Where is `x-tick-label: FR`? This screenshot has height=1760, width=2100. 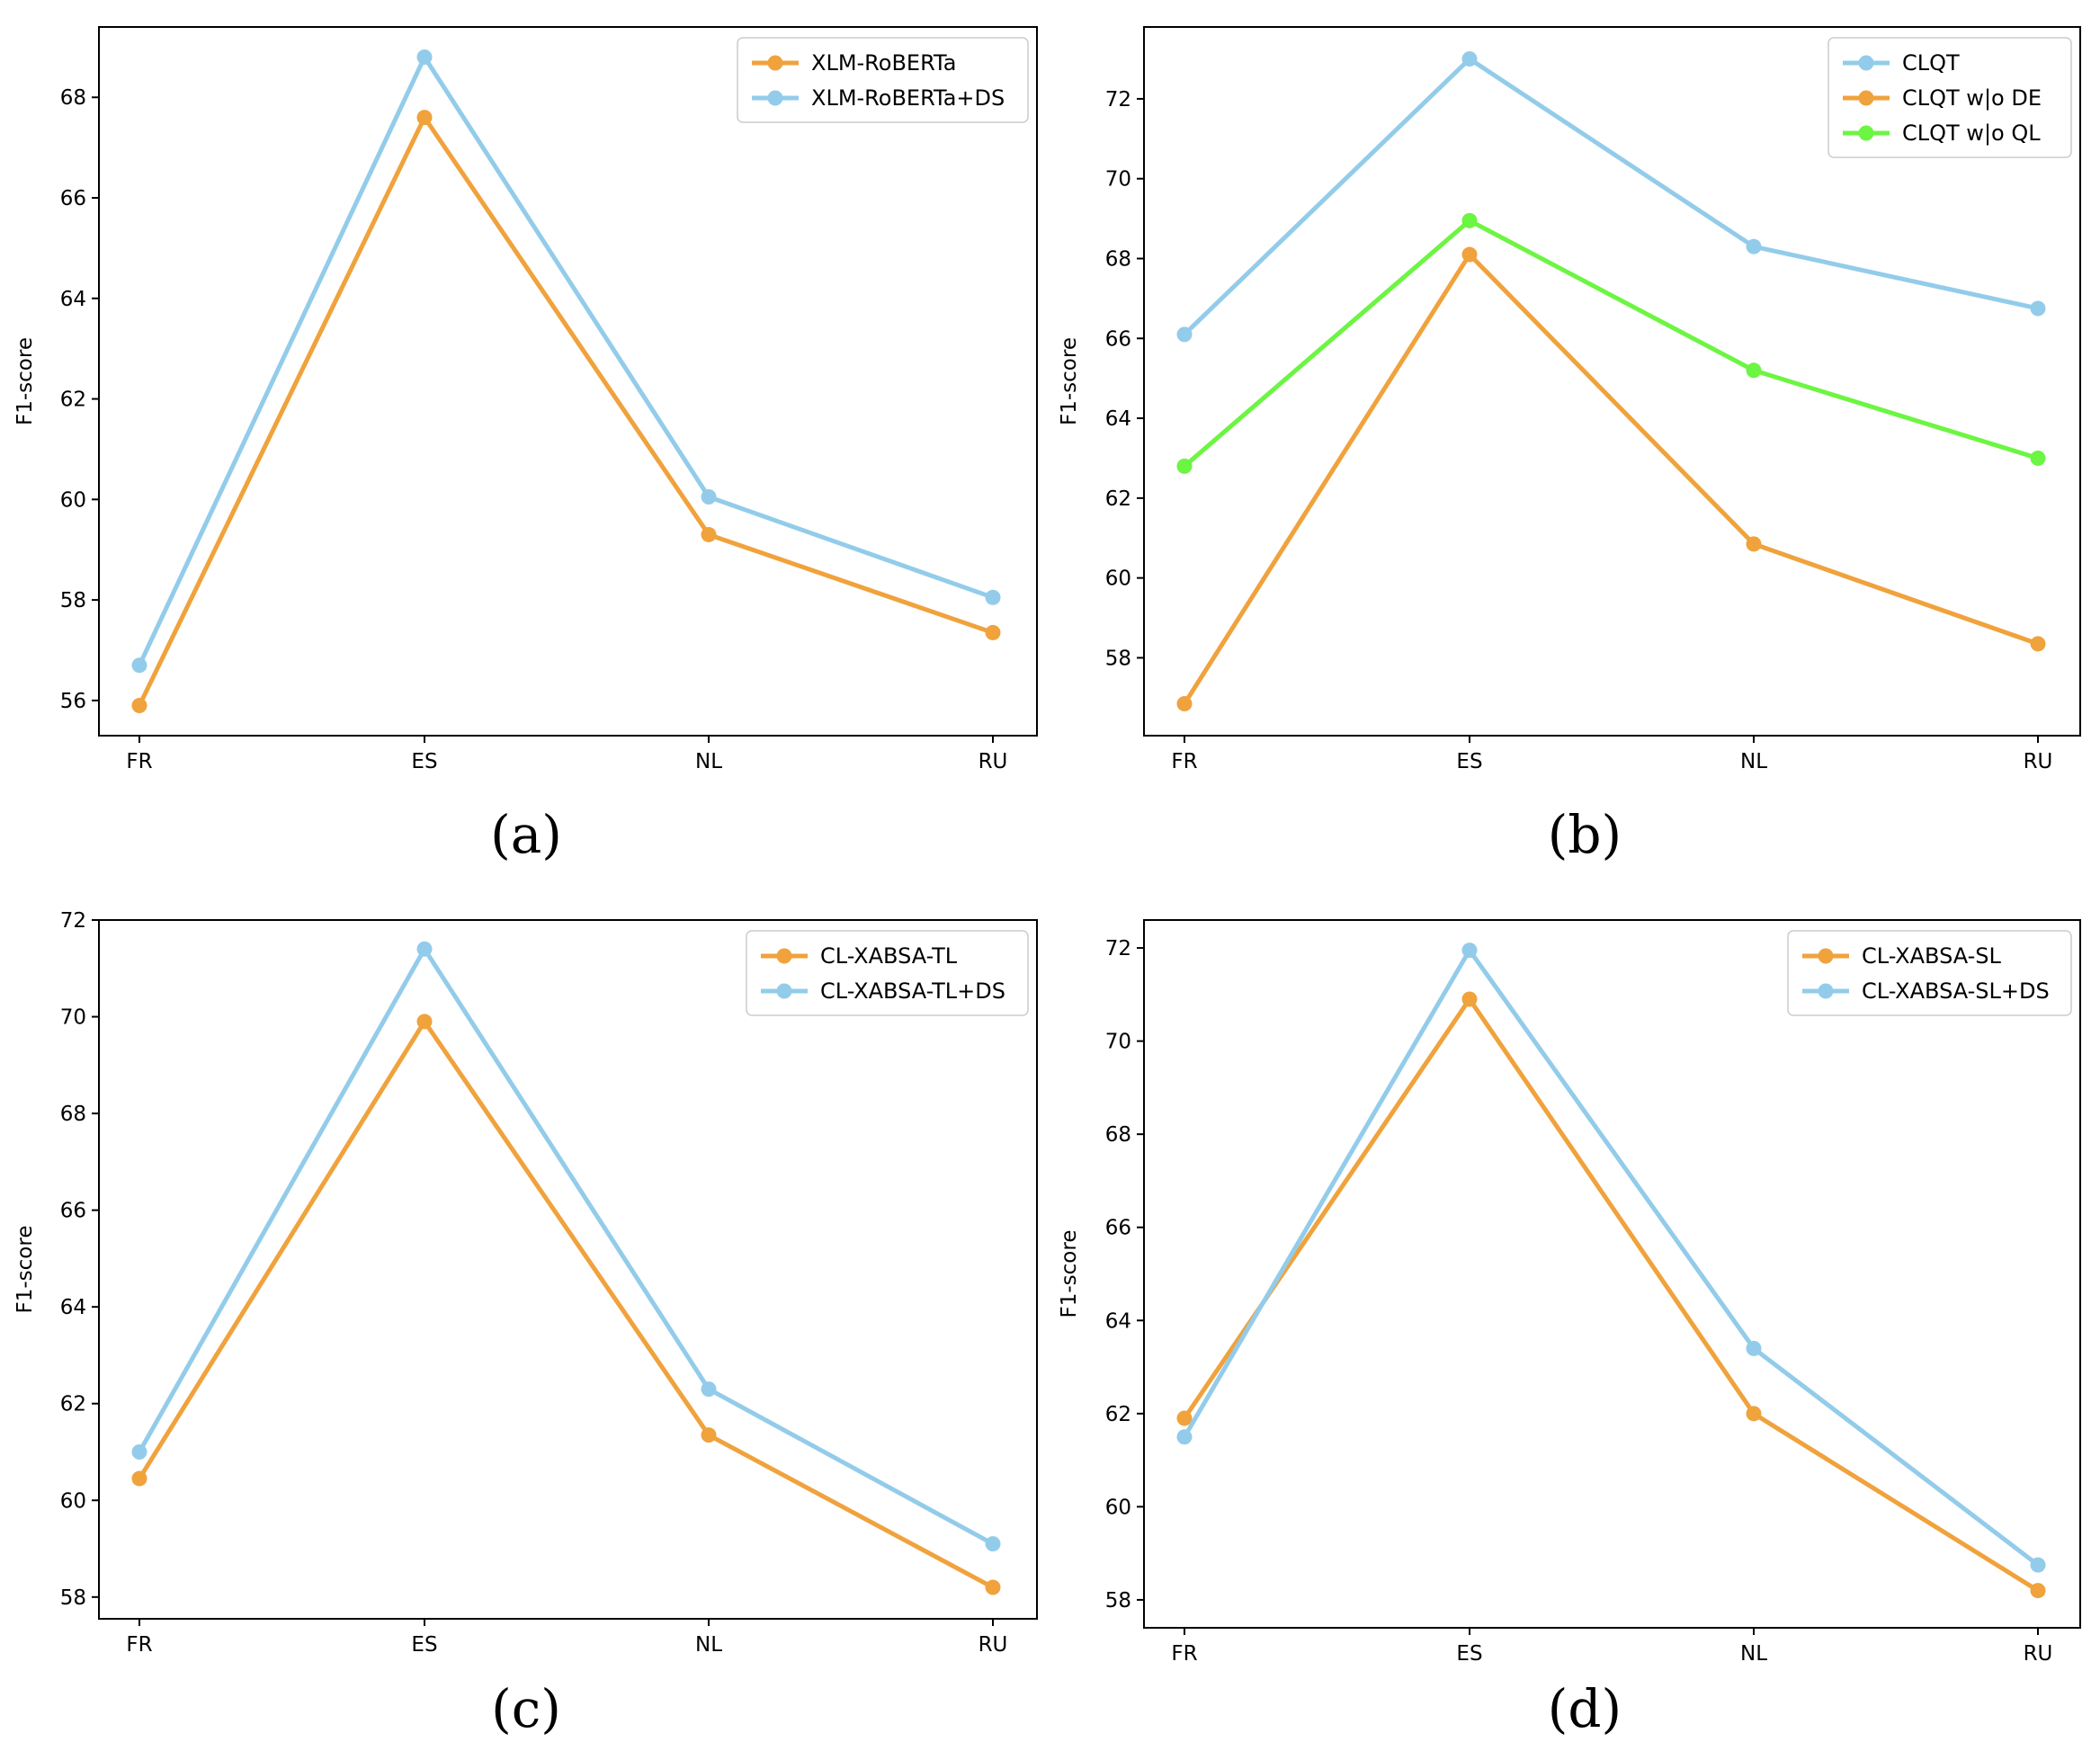
x-tick-label: FR is located at coordinates (1184, 761).